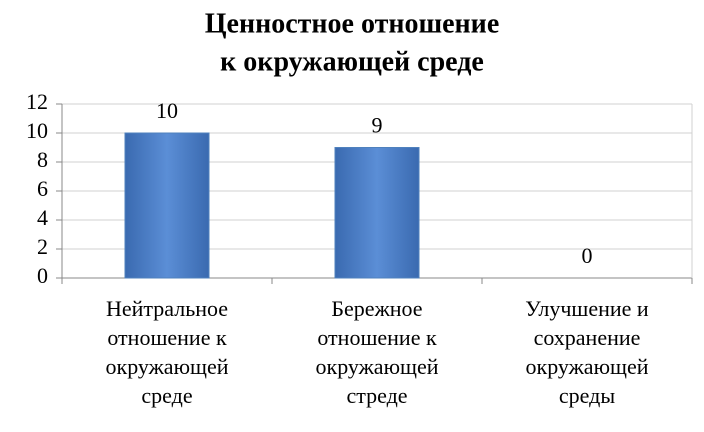 The width and height of the screenshot is (704, 432). Describe the element at coordinates (42, 217) in the screenshot. I see `y-tick-label: 4` at that location.